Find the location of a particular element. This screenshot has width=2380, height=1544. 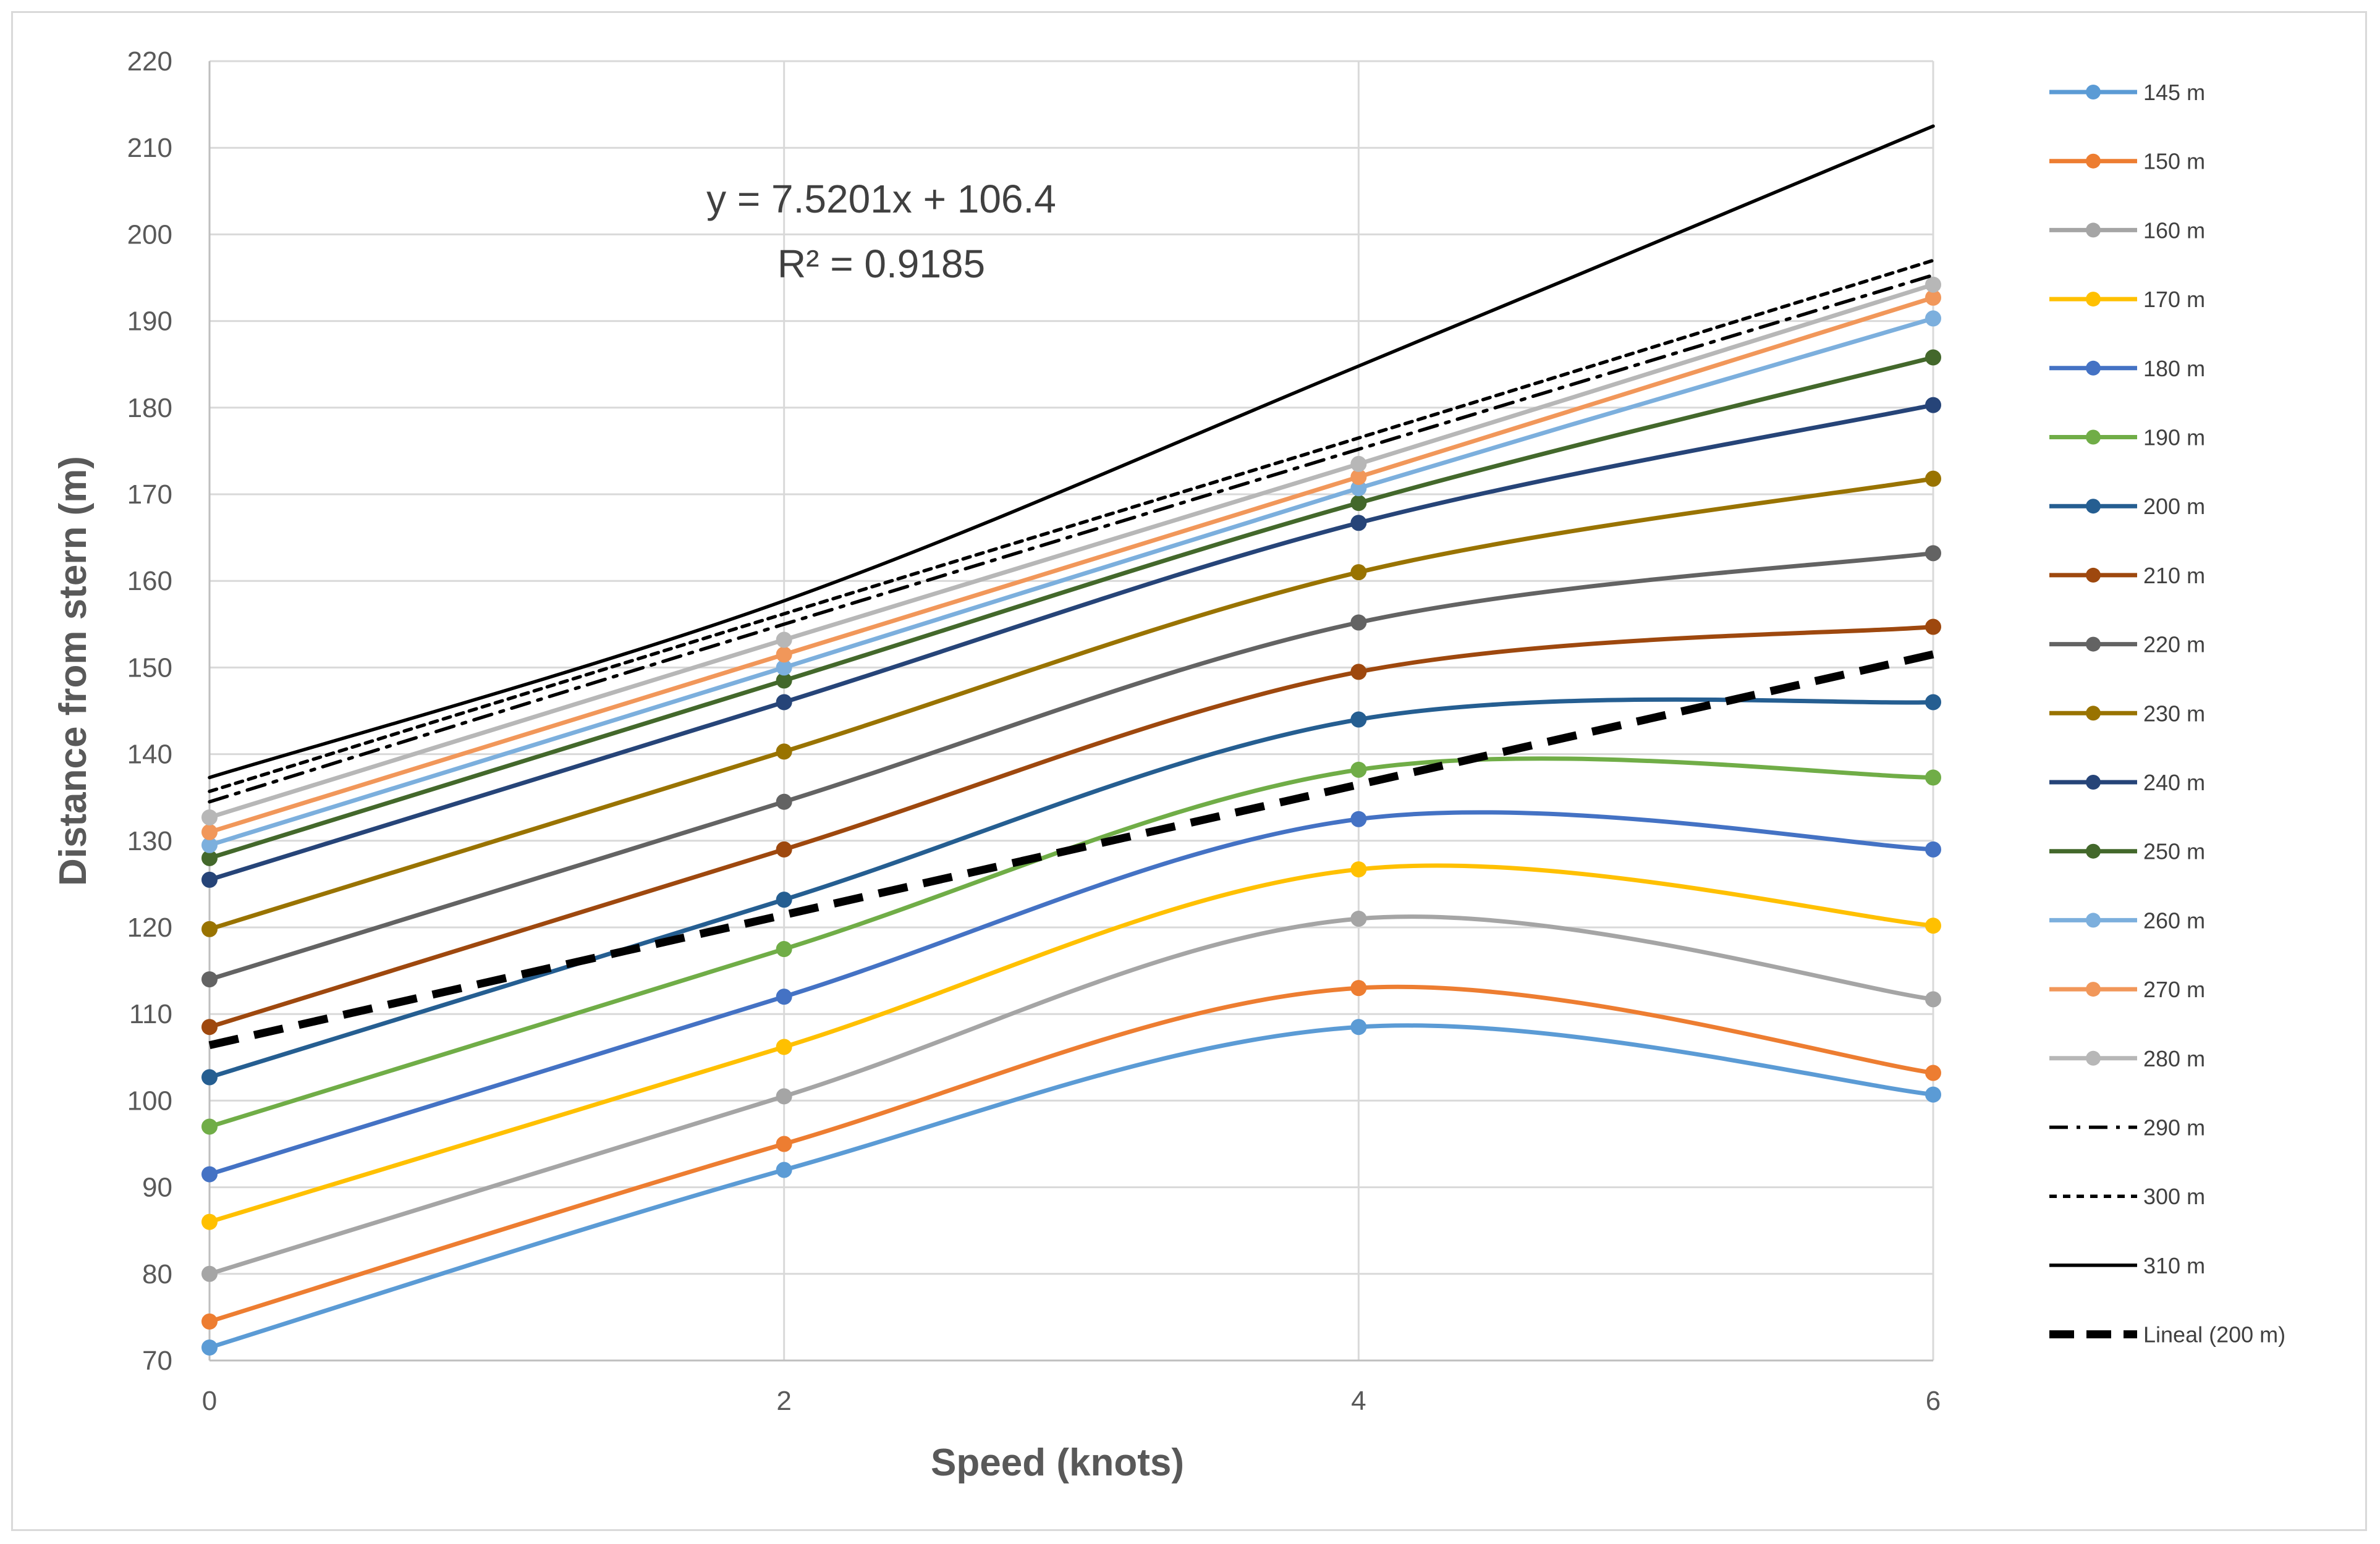

x-tick-label: 2 is located at coordinates (783, 1401).